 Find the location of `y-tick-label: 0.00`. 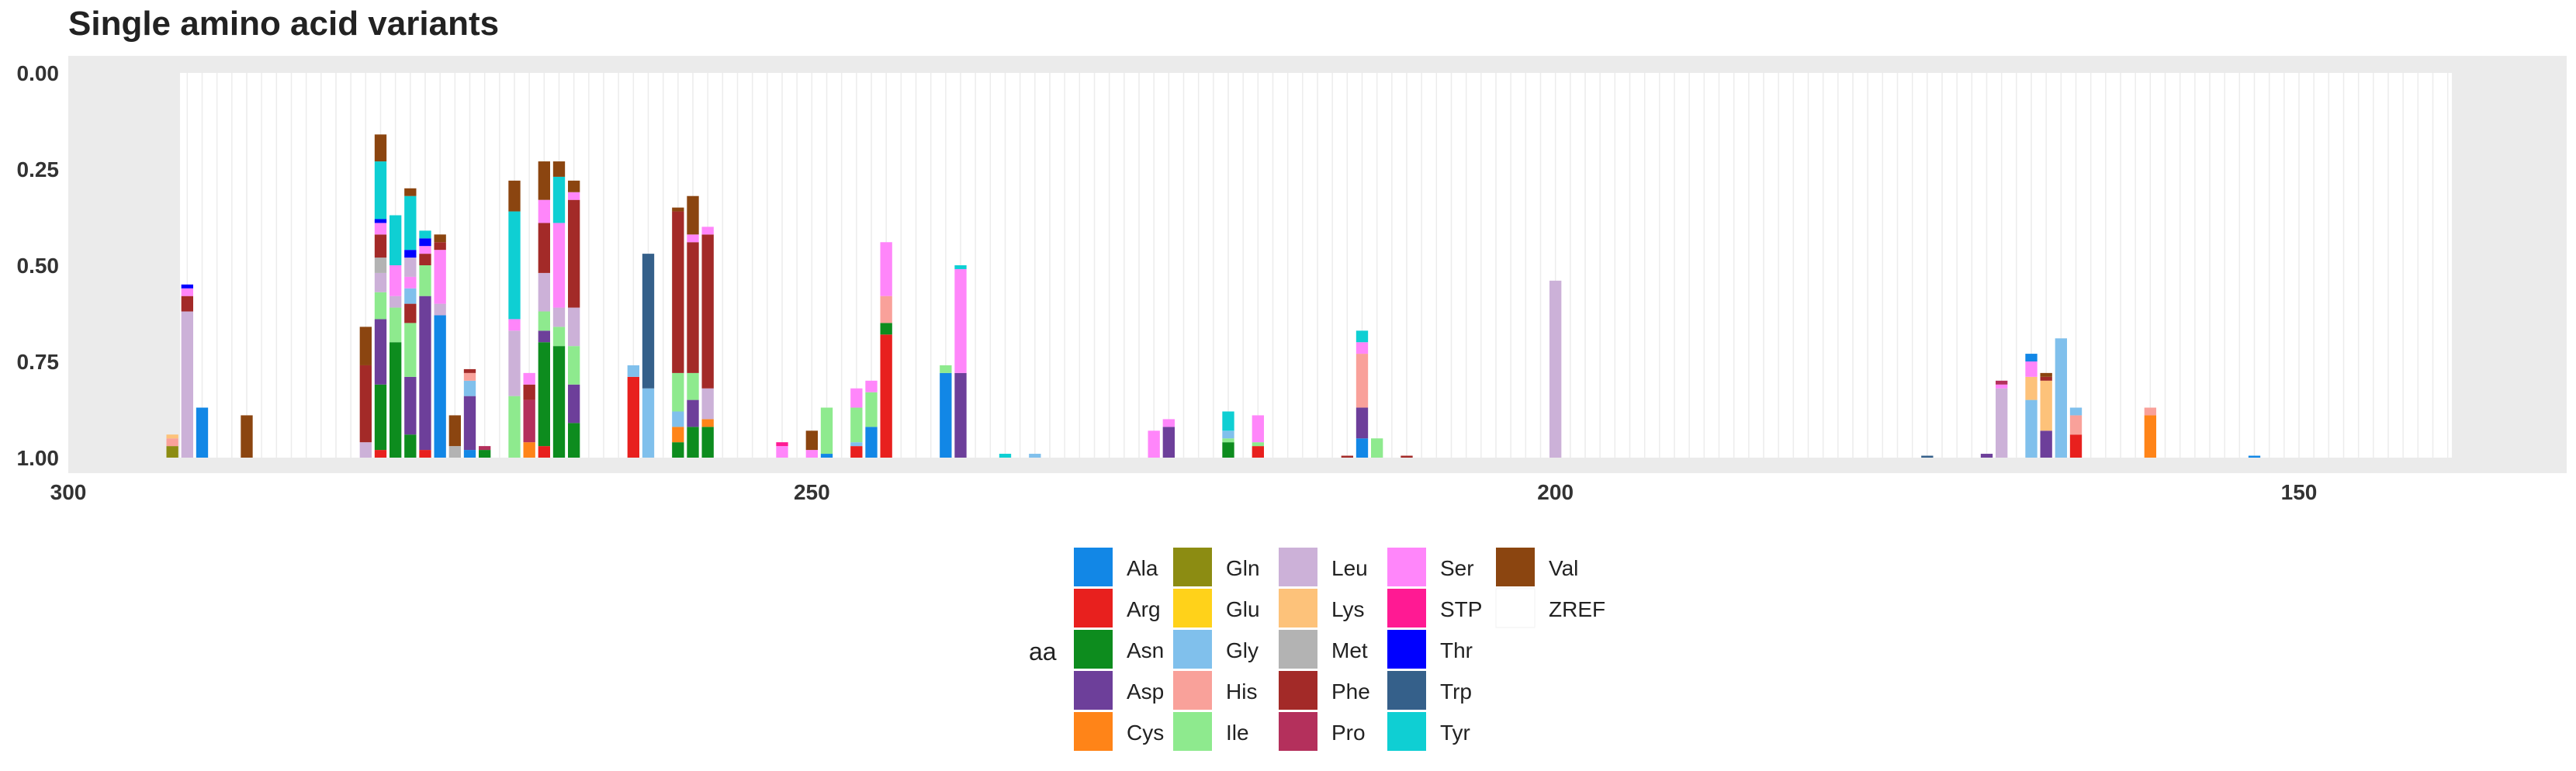

y-tick-label: 0.00 is located at coordinates (38, 73).